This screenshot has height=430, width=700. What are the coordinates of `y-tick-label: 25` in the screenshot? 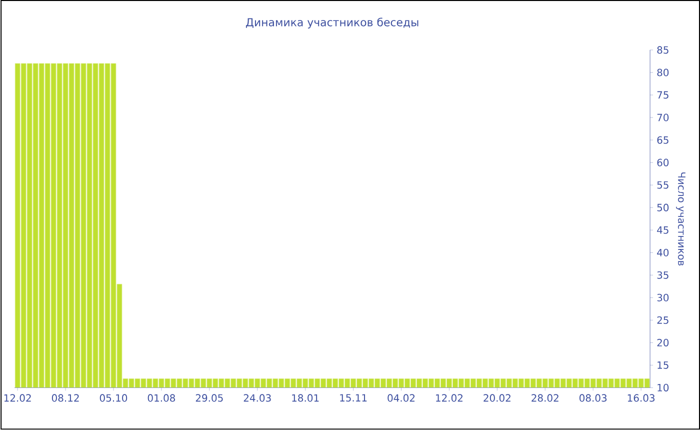 It's located at (662, 320).